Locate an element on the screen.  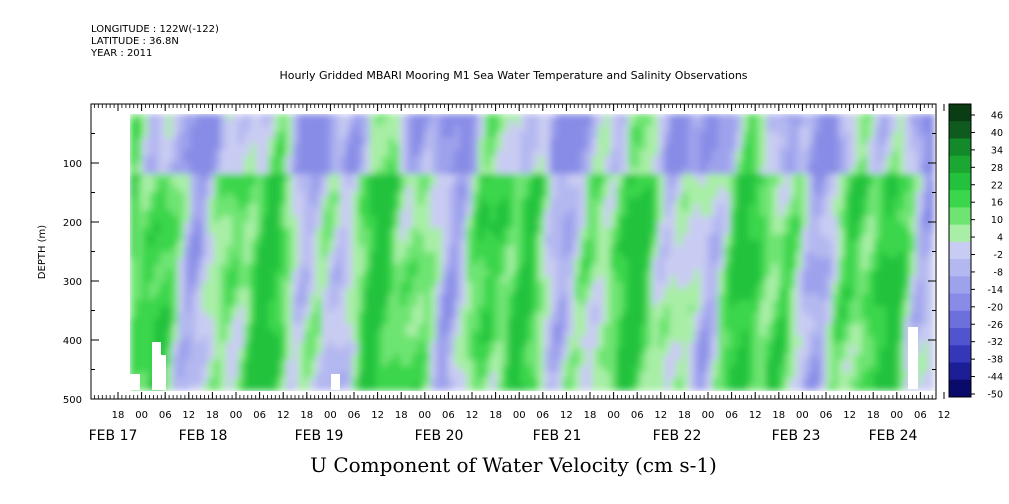
colorbar-label: -14 is located at coordinates (995, 290).